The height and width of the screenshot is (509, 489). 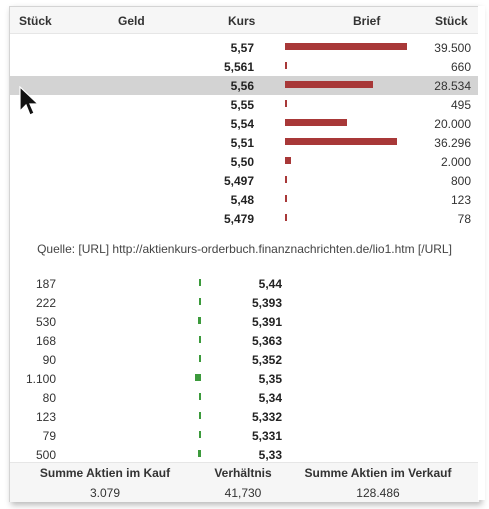 I want to click on bid-price: 5,33, so click(x=270, y=455).